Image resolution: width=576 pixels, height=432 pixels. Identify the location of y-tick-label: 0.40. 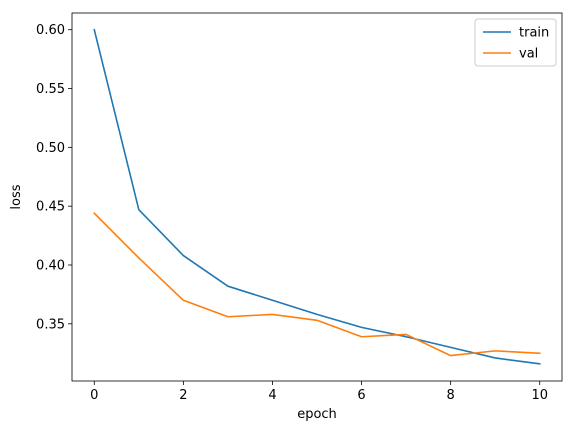
(50, 266).